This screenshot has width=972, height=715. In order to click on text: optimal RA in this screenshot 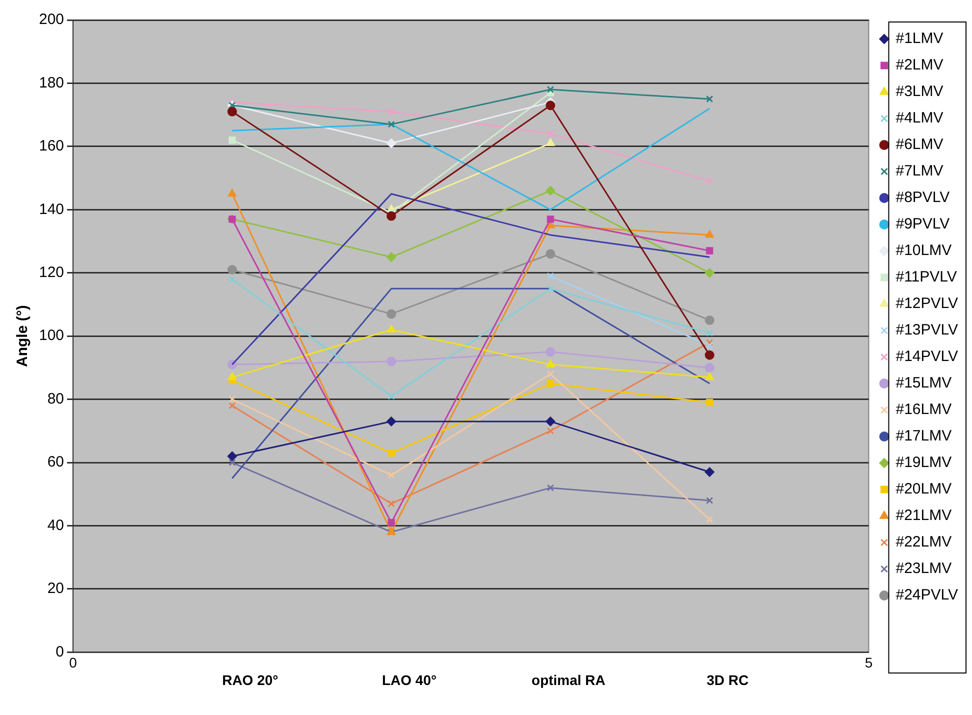, I will do `click(569, 680)`.